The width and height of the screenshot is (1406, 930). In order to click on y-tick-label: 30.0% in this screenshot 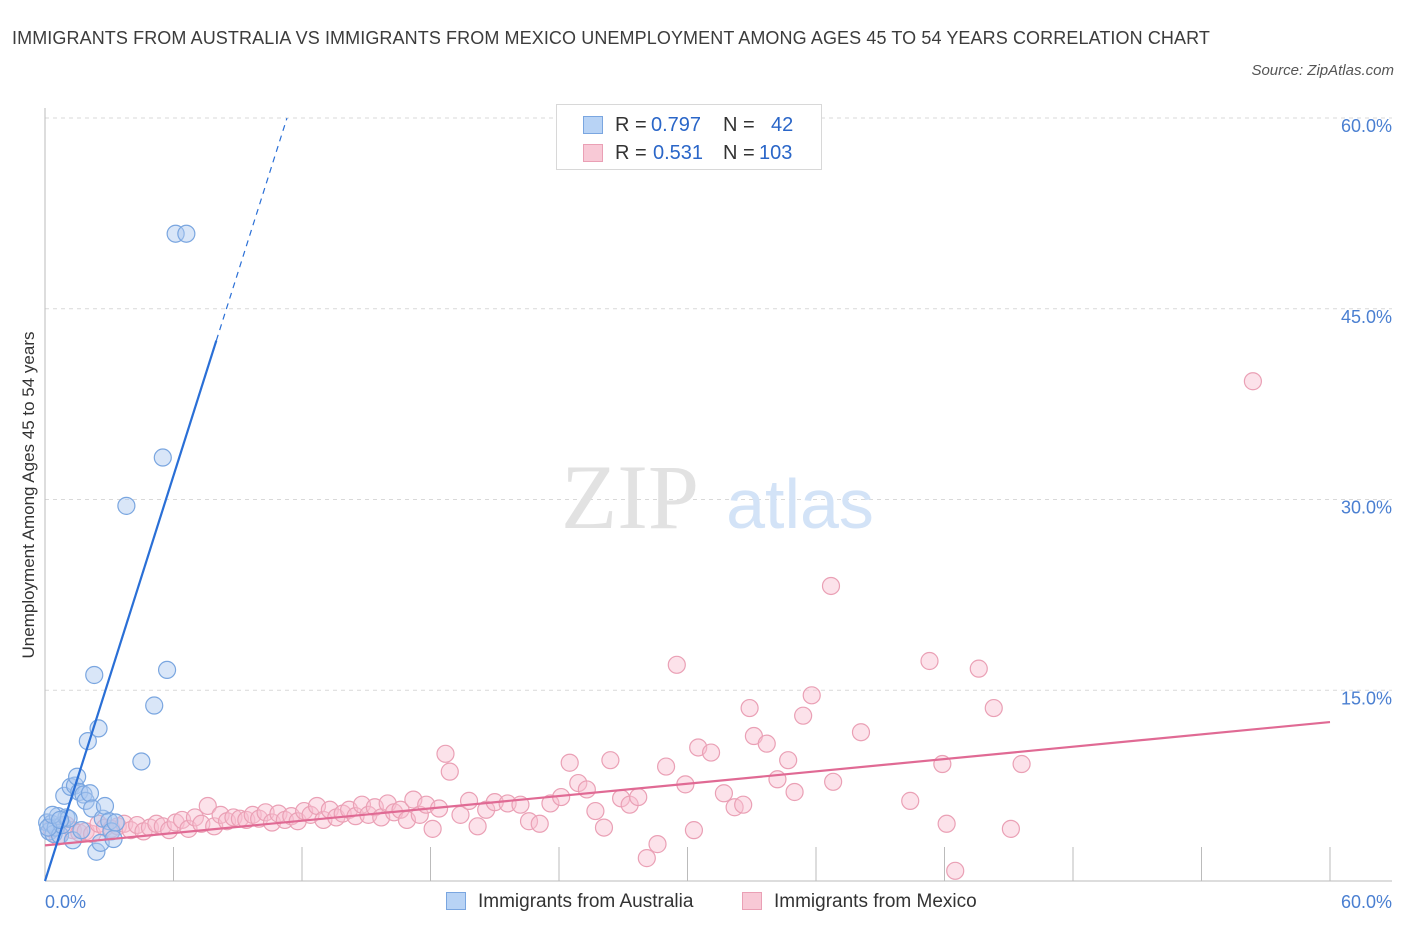, I will do `click(1366, 508)`.